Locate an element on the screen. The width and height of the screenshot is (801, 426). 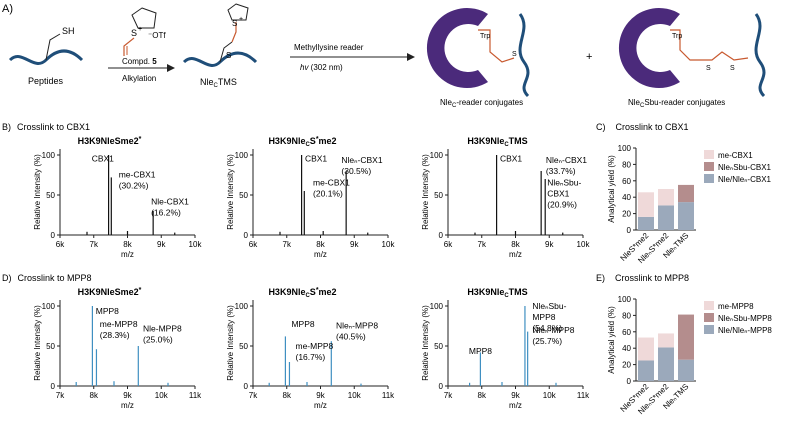
peptides-label: Peptides is located at coordinates (46, 81).